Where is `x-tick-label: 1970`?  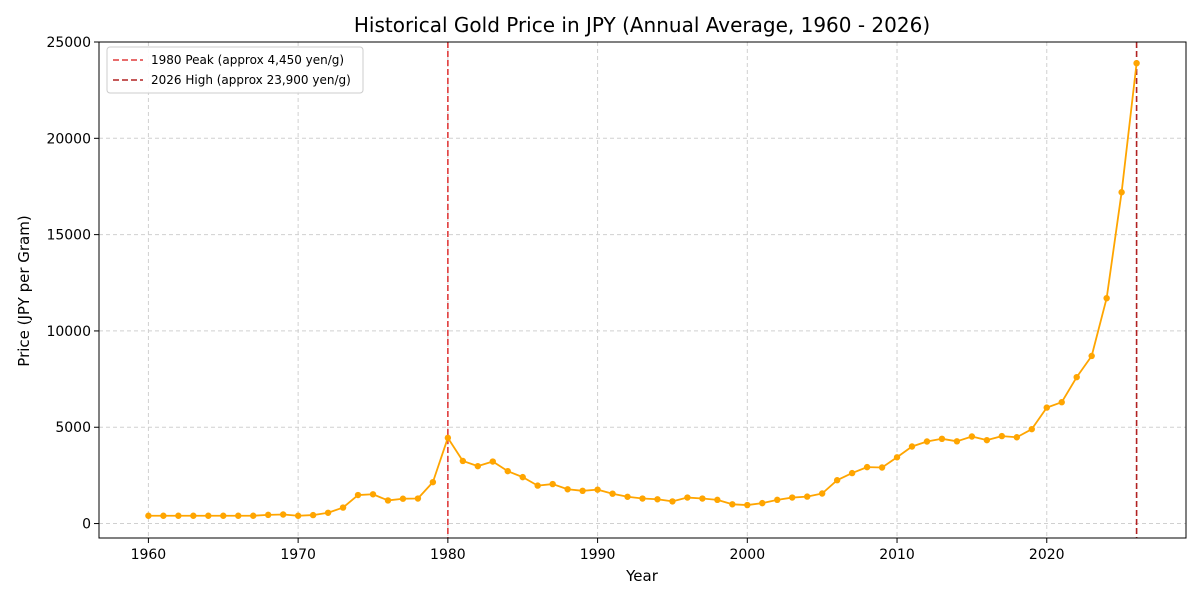 x-tick-label: 1970 is located at coordinates (298, 555).